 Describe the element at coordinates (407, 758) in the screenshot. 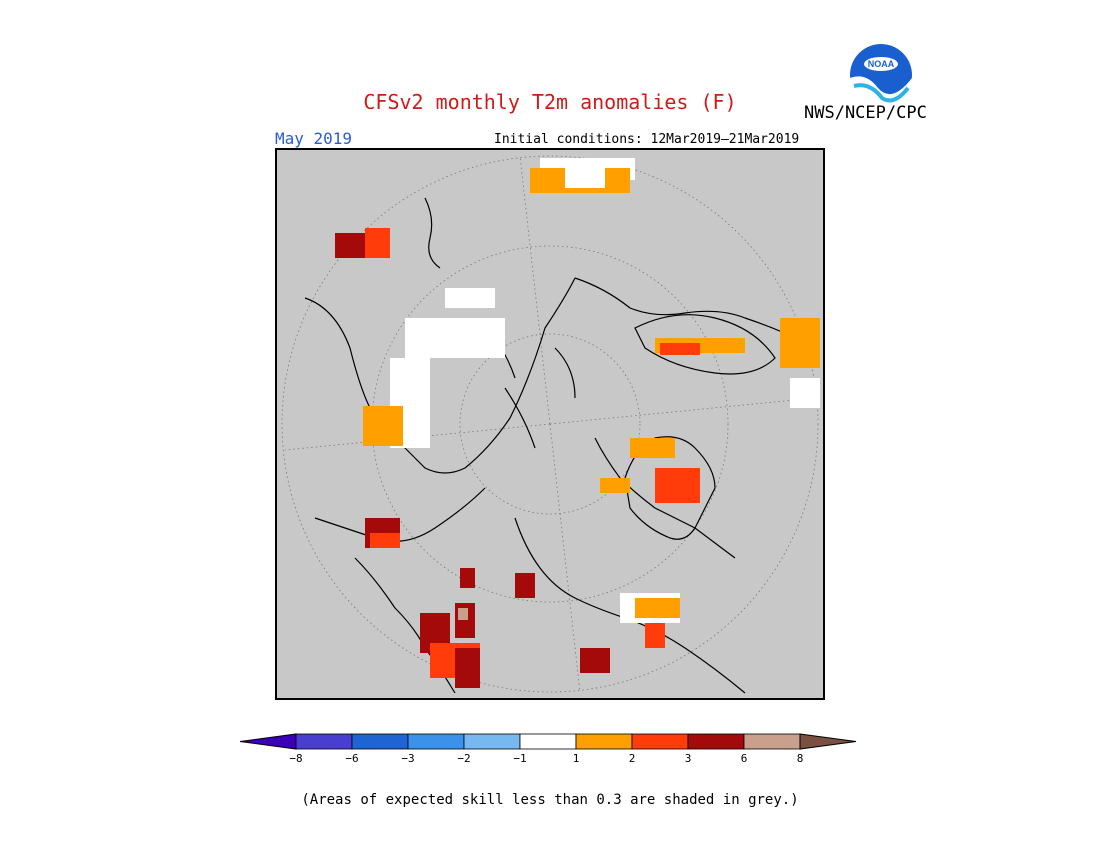

I see `legend-tick-label: −3` at that location.